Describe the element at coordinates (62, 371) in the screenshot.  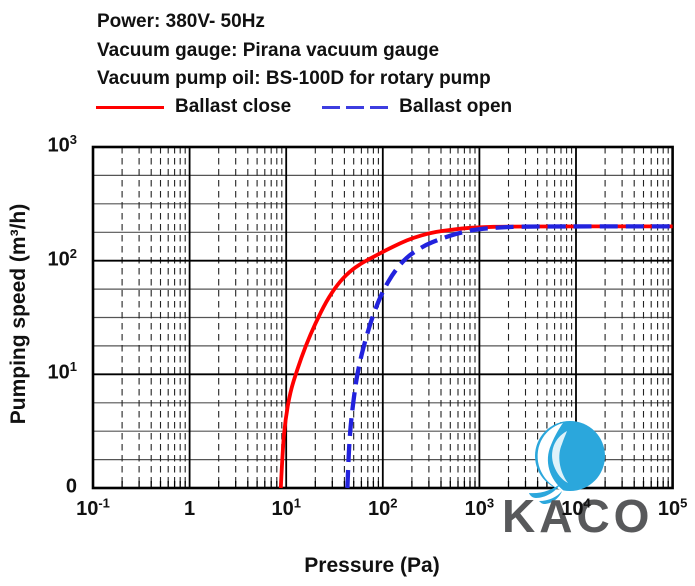
I see `y-tick-label: 10¹` at that location.